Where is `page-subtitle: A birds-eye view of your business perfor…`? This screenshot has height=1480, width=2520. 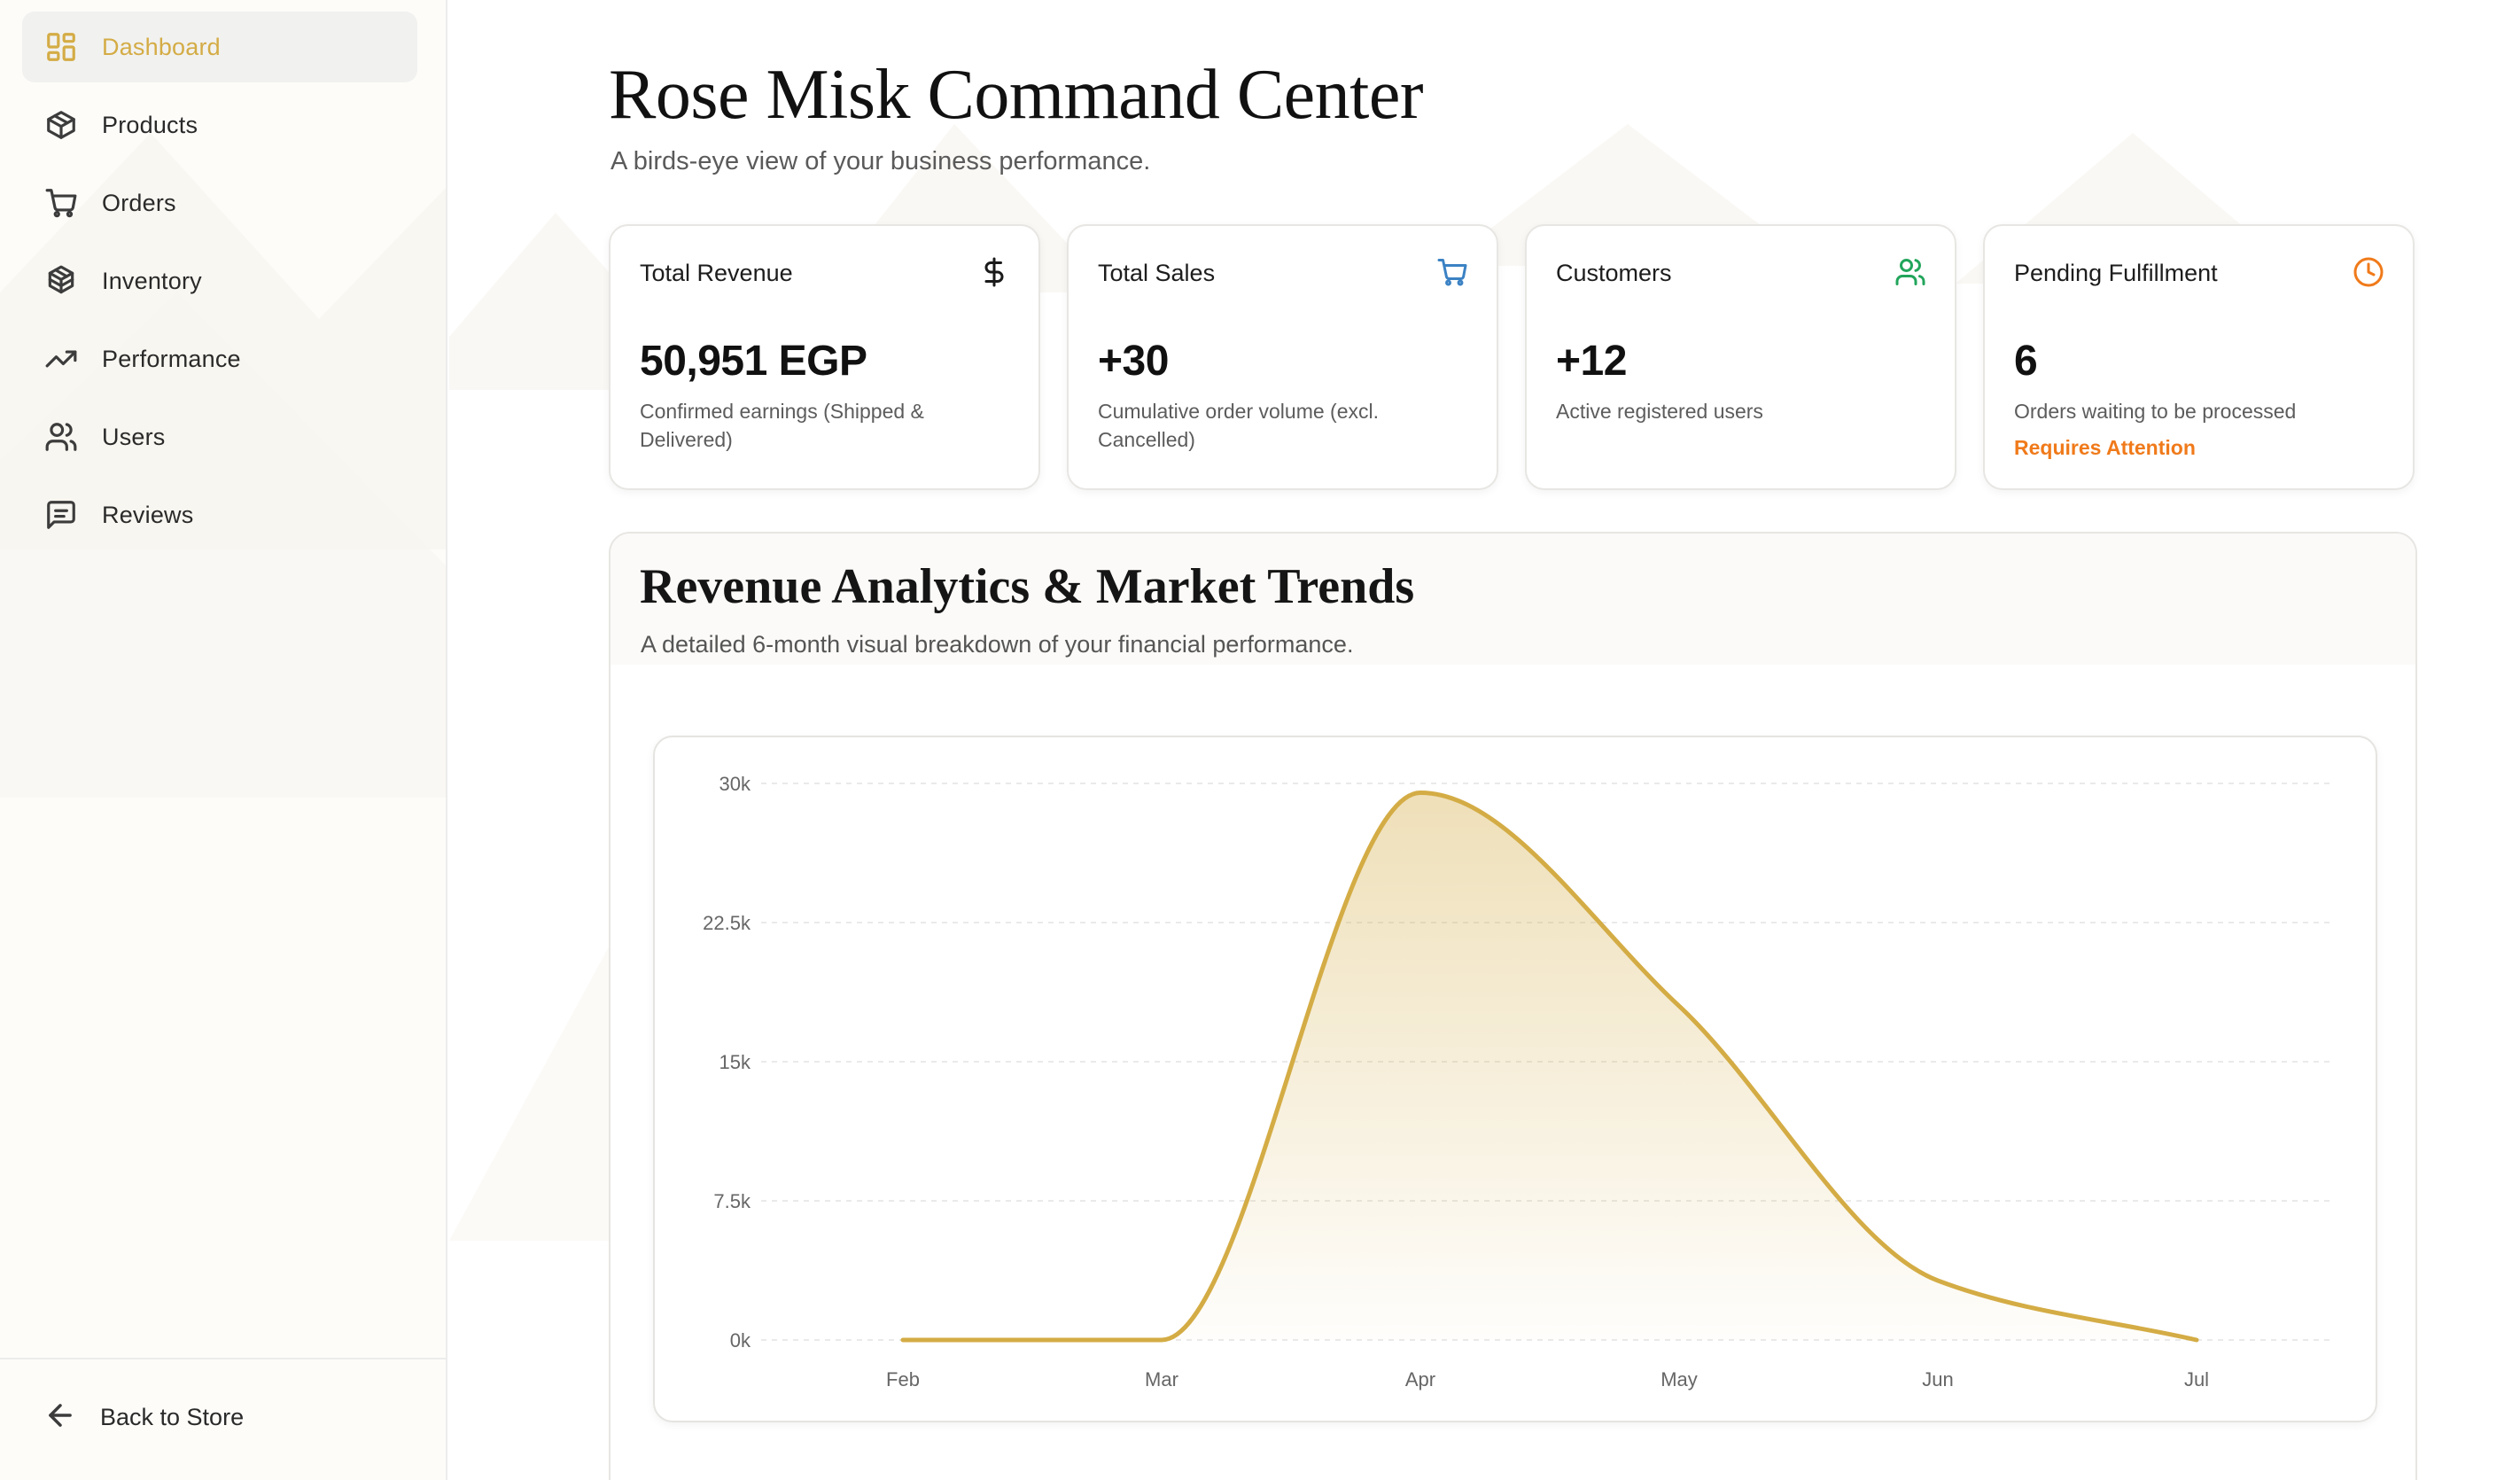
page-subtitle: A birds-eye view of your business perfor… is located at coordinates (881, 161).